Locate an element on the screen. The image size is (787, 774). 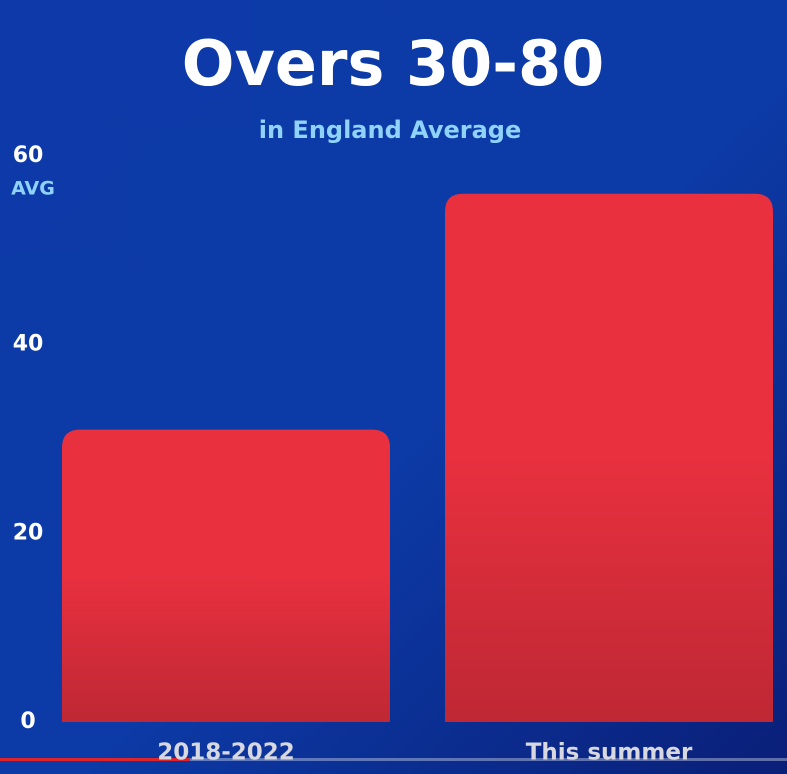
video-progress is located at coordinates (95, 759).